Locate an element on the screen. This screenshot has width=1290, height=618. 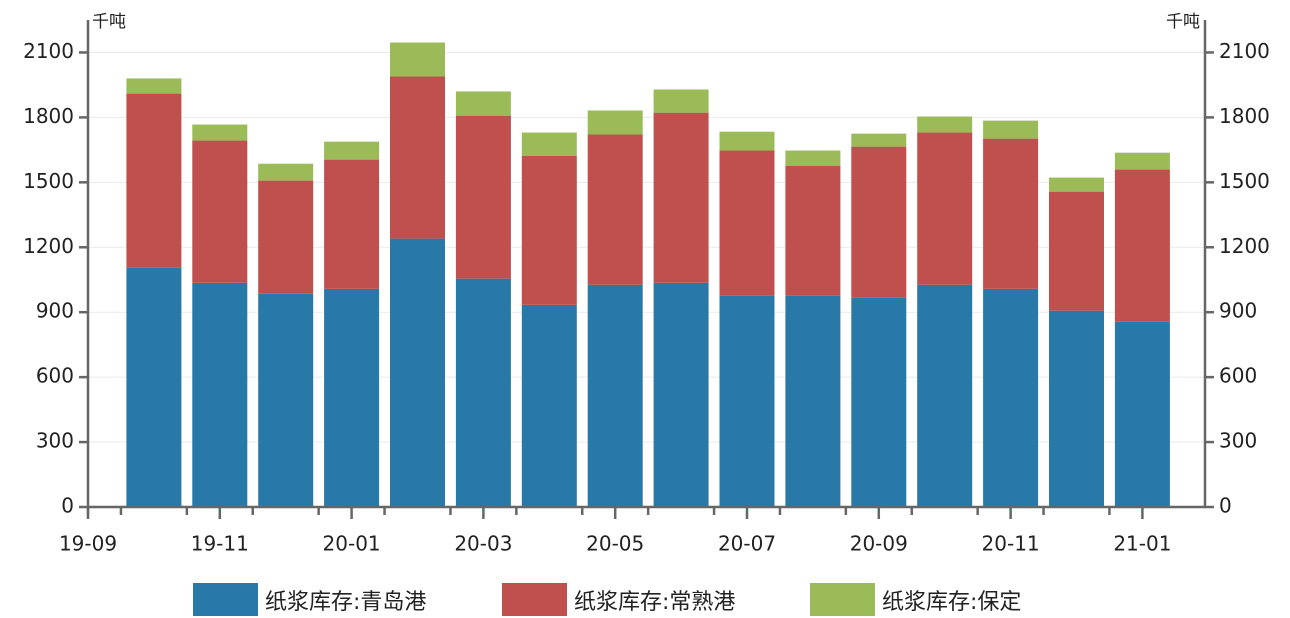
y-tick-label: 1500 is located at coordinates (48, 181).